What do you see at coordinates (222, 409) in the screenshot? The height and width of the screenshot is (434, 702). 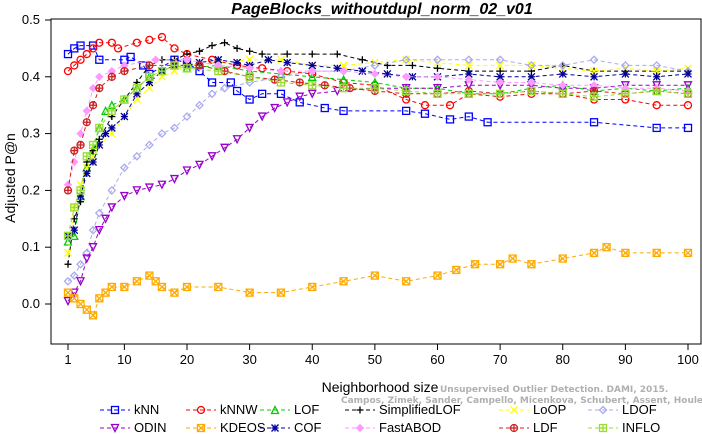 I see `legend-item-knnw: kNNW` at bounding box center [222, 409].